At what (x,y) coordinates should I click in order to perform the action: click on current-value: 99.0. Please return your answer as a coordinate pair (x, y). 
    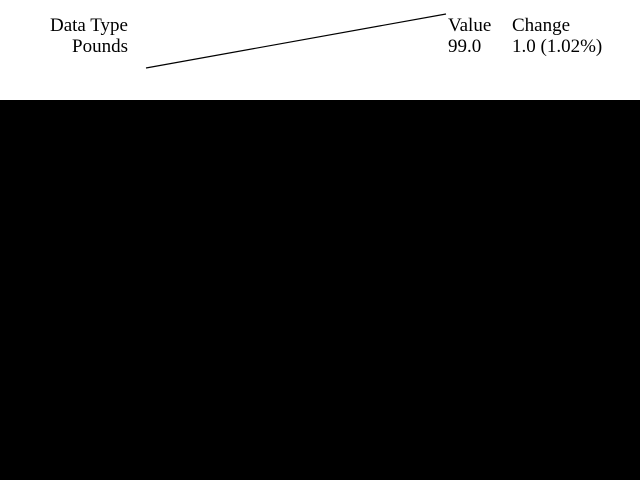
    Looking at the image, I should click on (465, 46).